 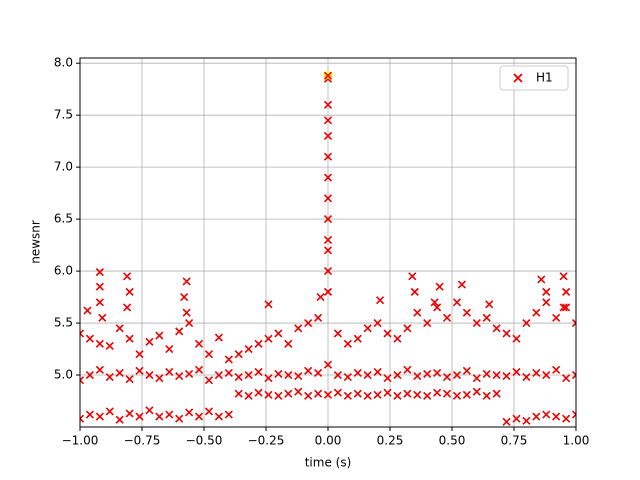 I want to click on y-tick-label: 6.0, so click(x=63, y=271).